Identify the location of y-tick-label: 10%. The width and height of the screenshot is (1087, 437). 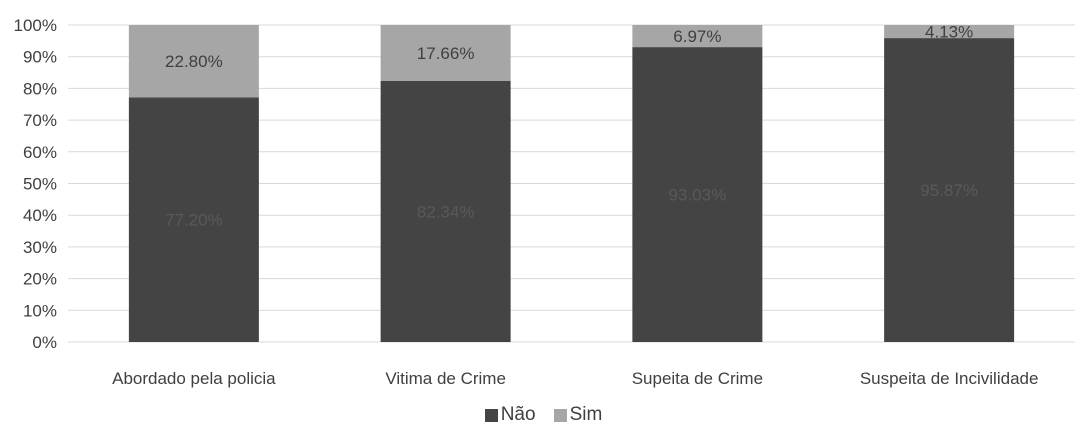
(40, 310).